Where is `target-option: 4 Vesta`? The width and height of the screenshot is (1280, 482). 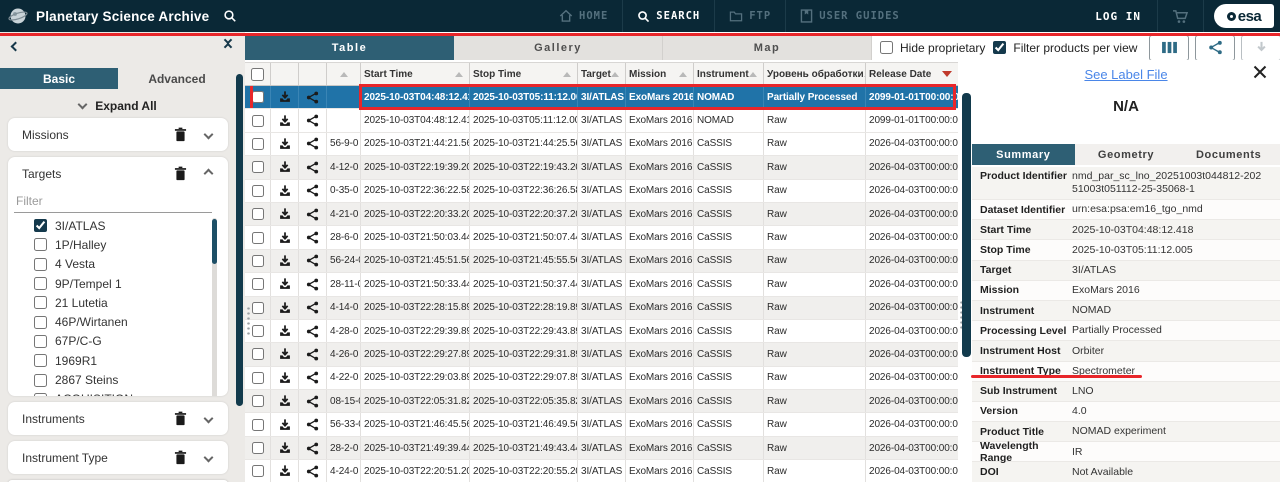
target-option: 4 Vesta is located at coordinates (118, 264).